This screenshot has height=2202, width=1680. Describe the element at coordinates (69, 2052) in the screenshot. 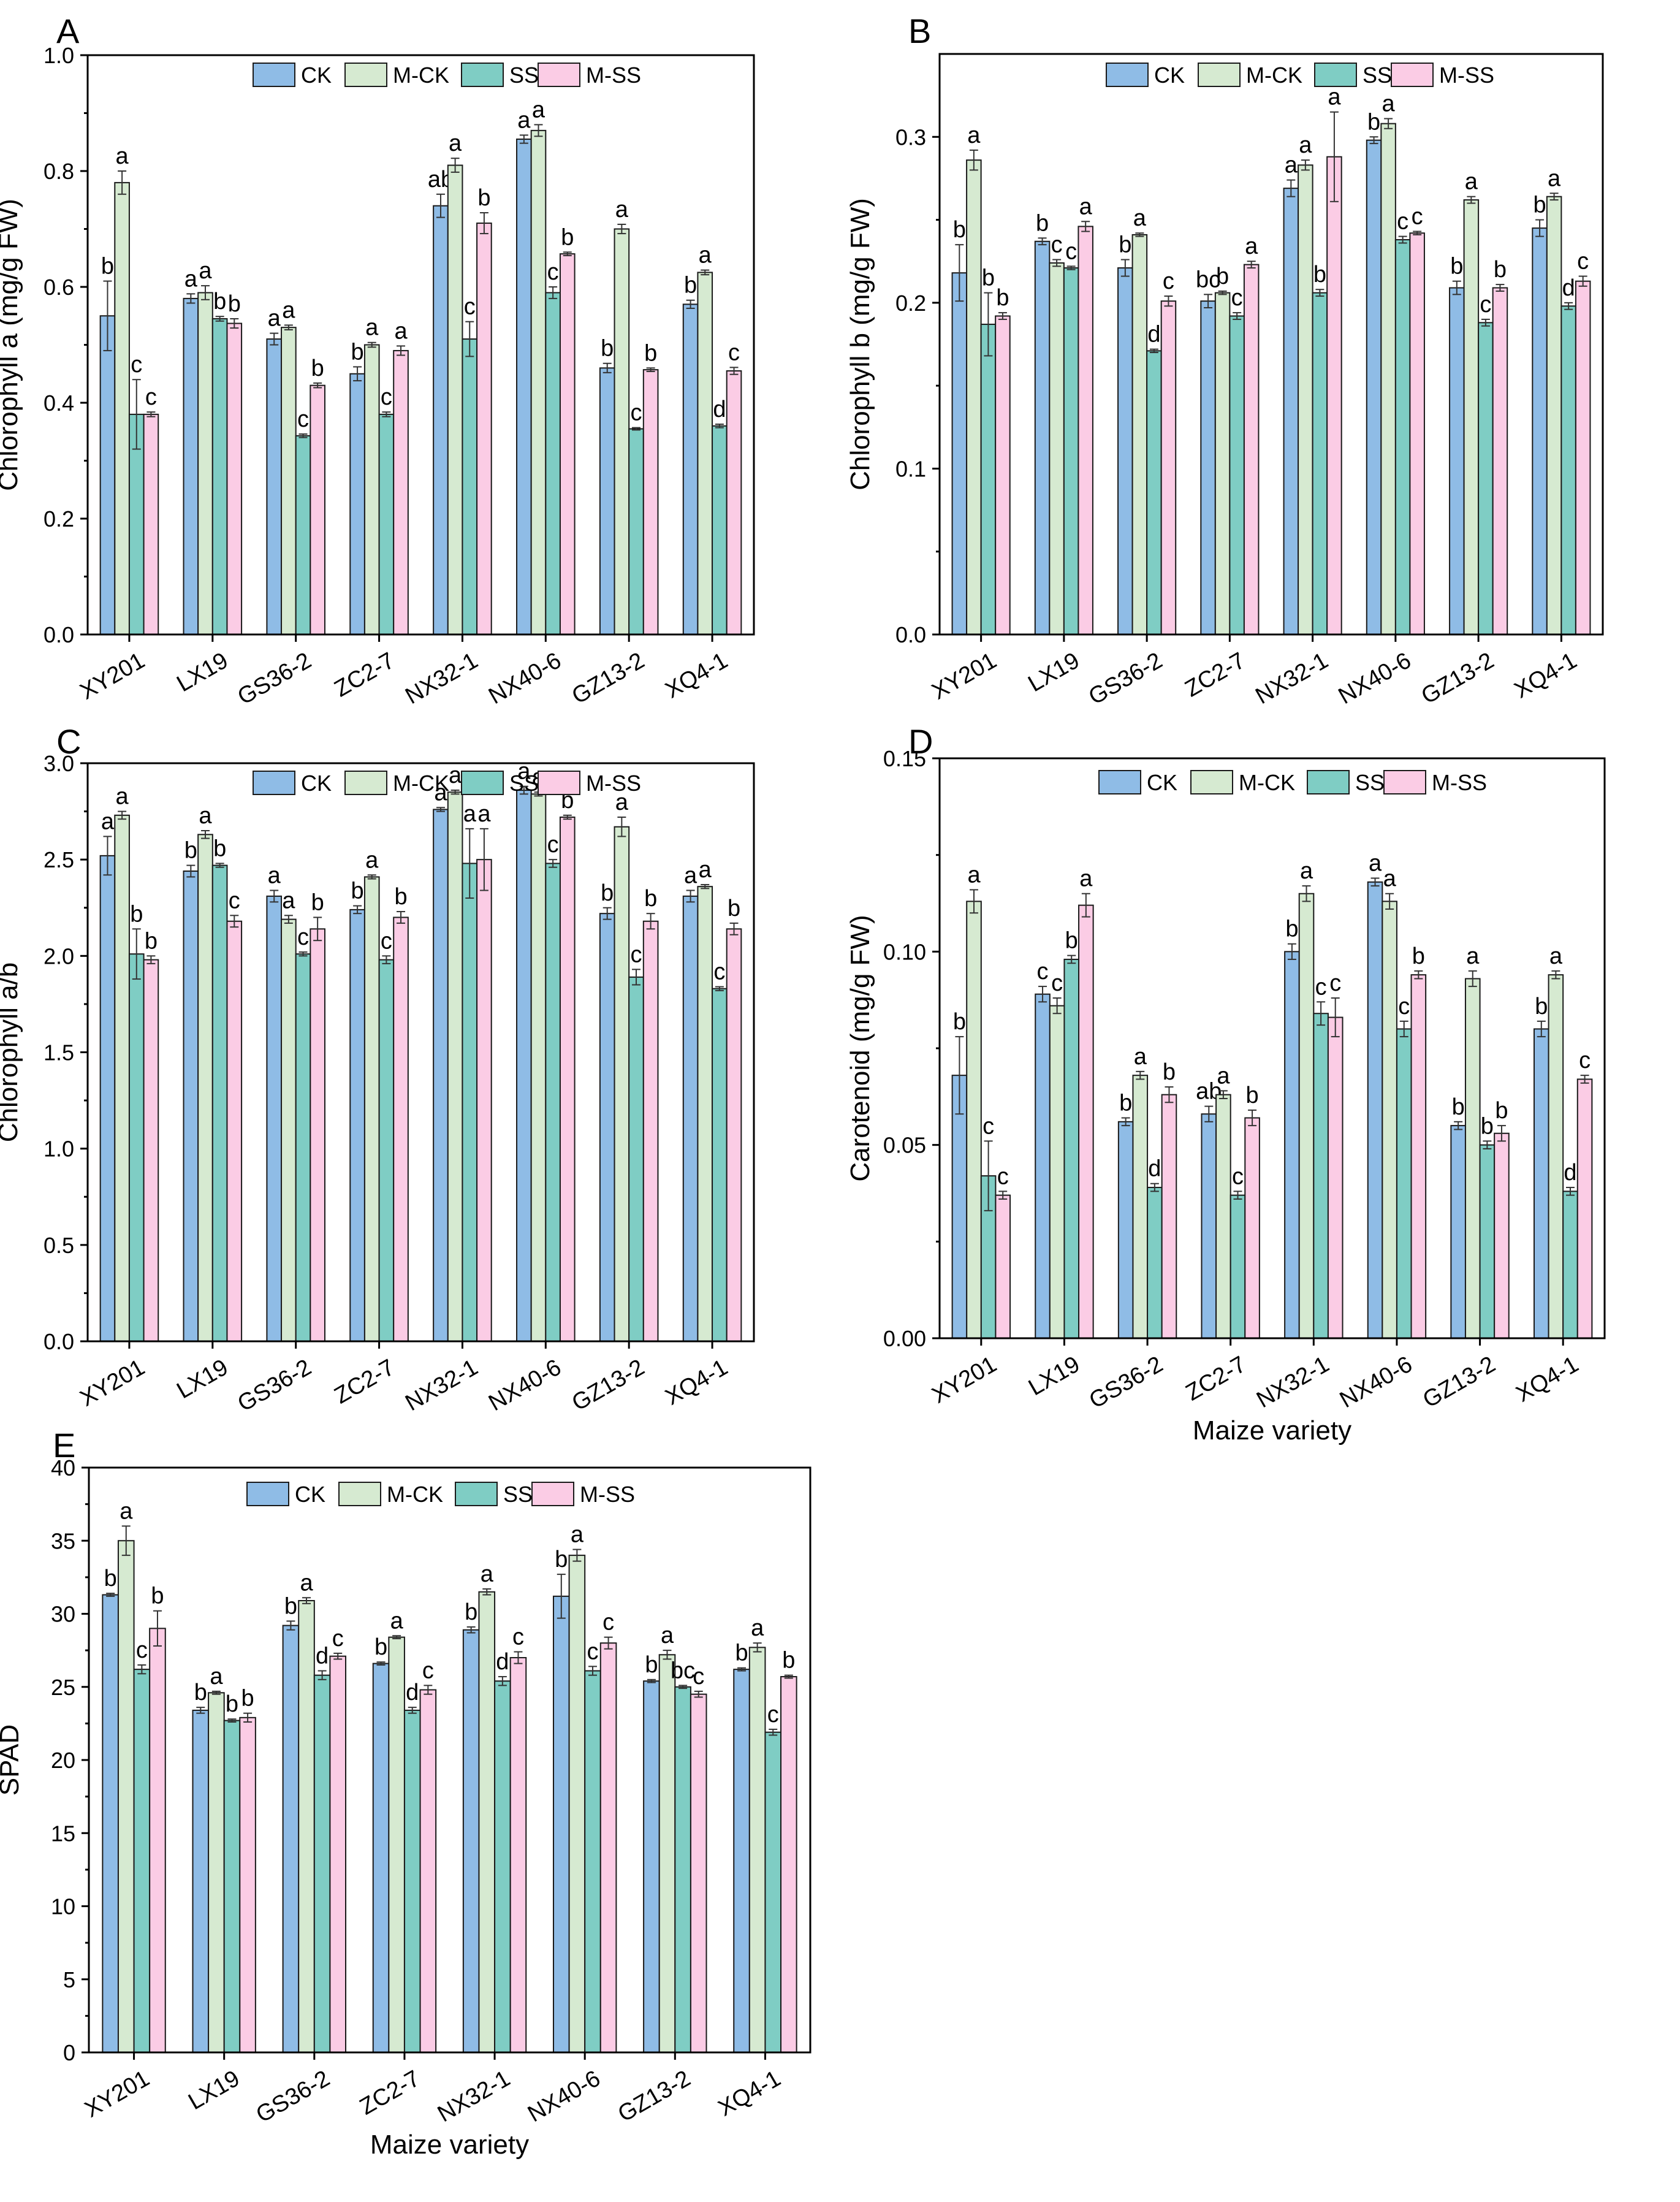

I see `y-tick-label: 0` at that location.